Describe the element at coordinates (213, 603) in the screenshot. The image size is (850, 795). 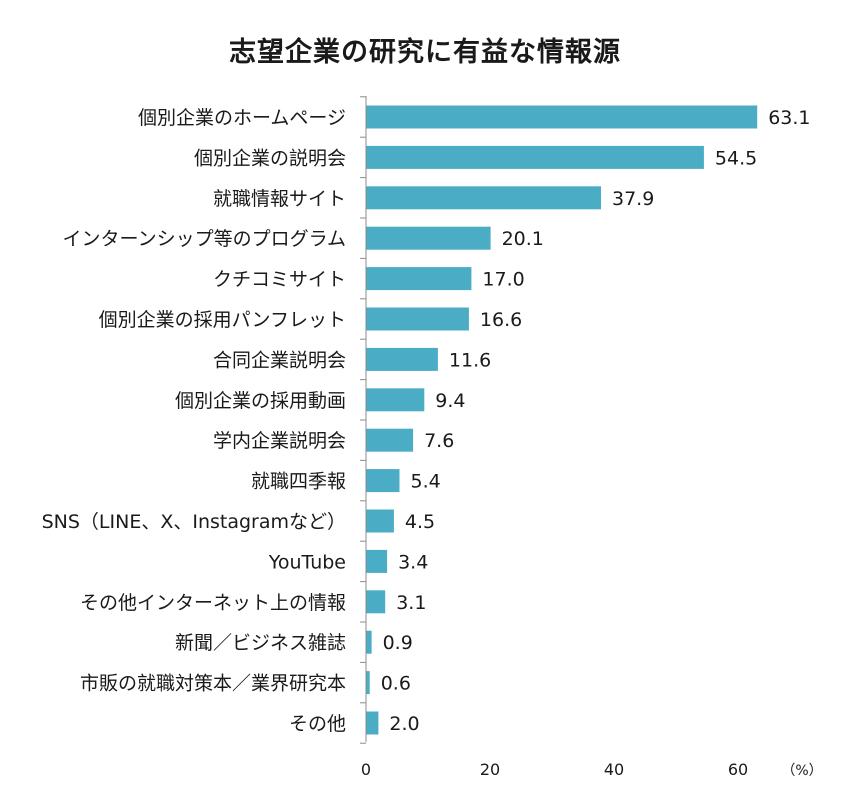
I see `category-label: その他インターネット上の情報` at that location.